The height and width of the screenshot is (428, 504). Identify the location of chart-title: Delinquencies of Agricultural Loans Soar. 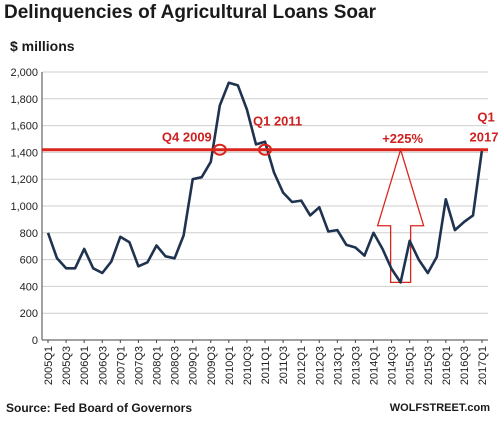
(190, 12).